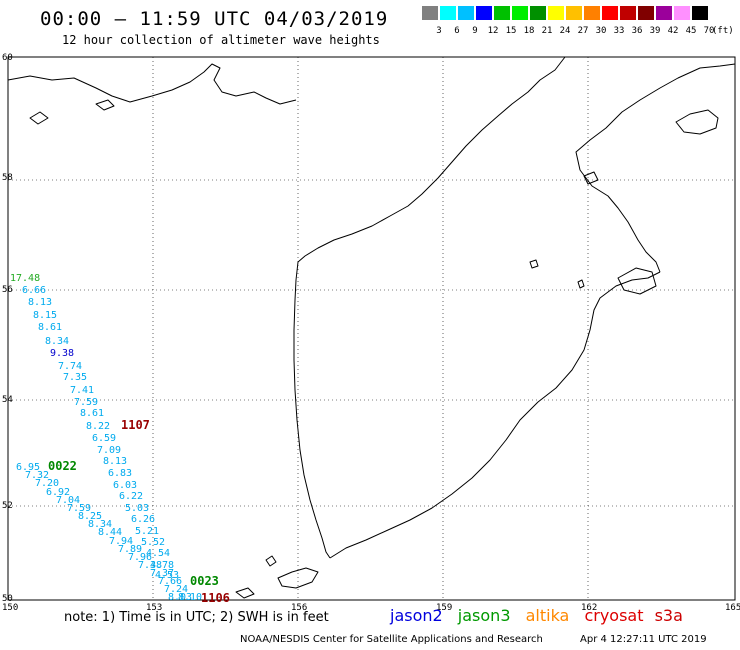 The width and height of the screenshot is (740, 650). What do you see at coordinates (170, 581) in the screenshot?
I see `swh-value: 7.66` at bounding box center [170, 581].